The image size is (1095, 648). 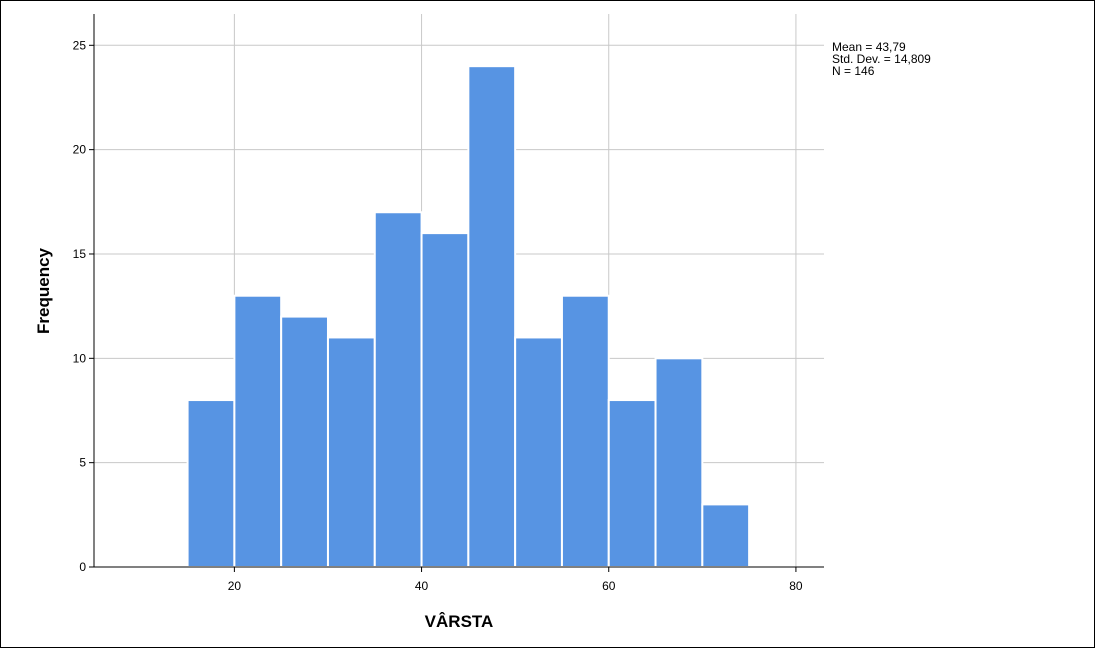 I want to click on x-tick-label: 60, so click(x=609, y=586).